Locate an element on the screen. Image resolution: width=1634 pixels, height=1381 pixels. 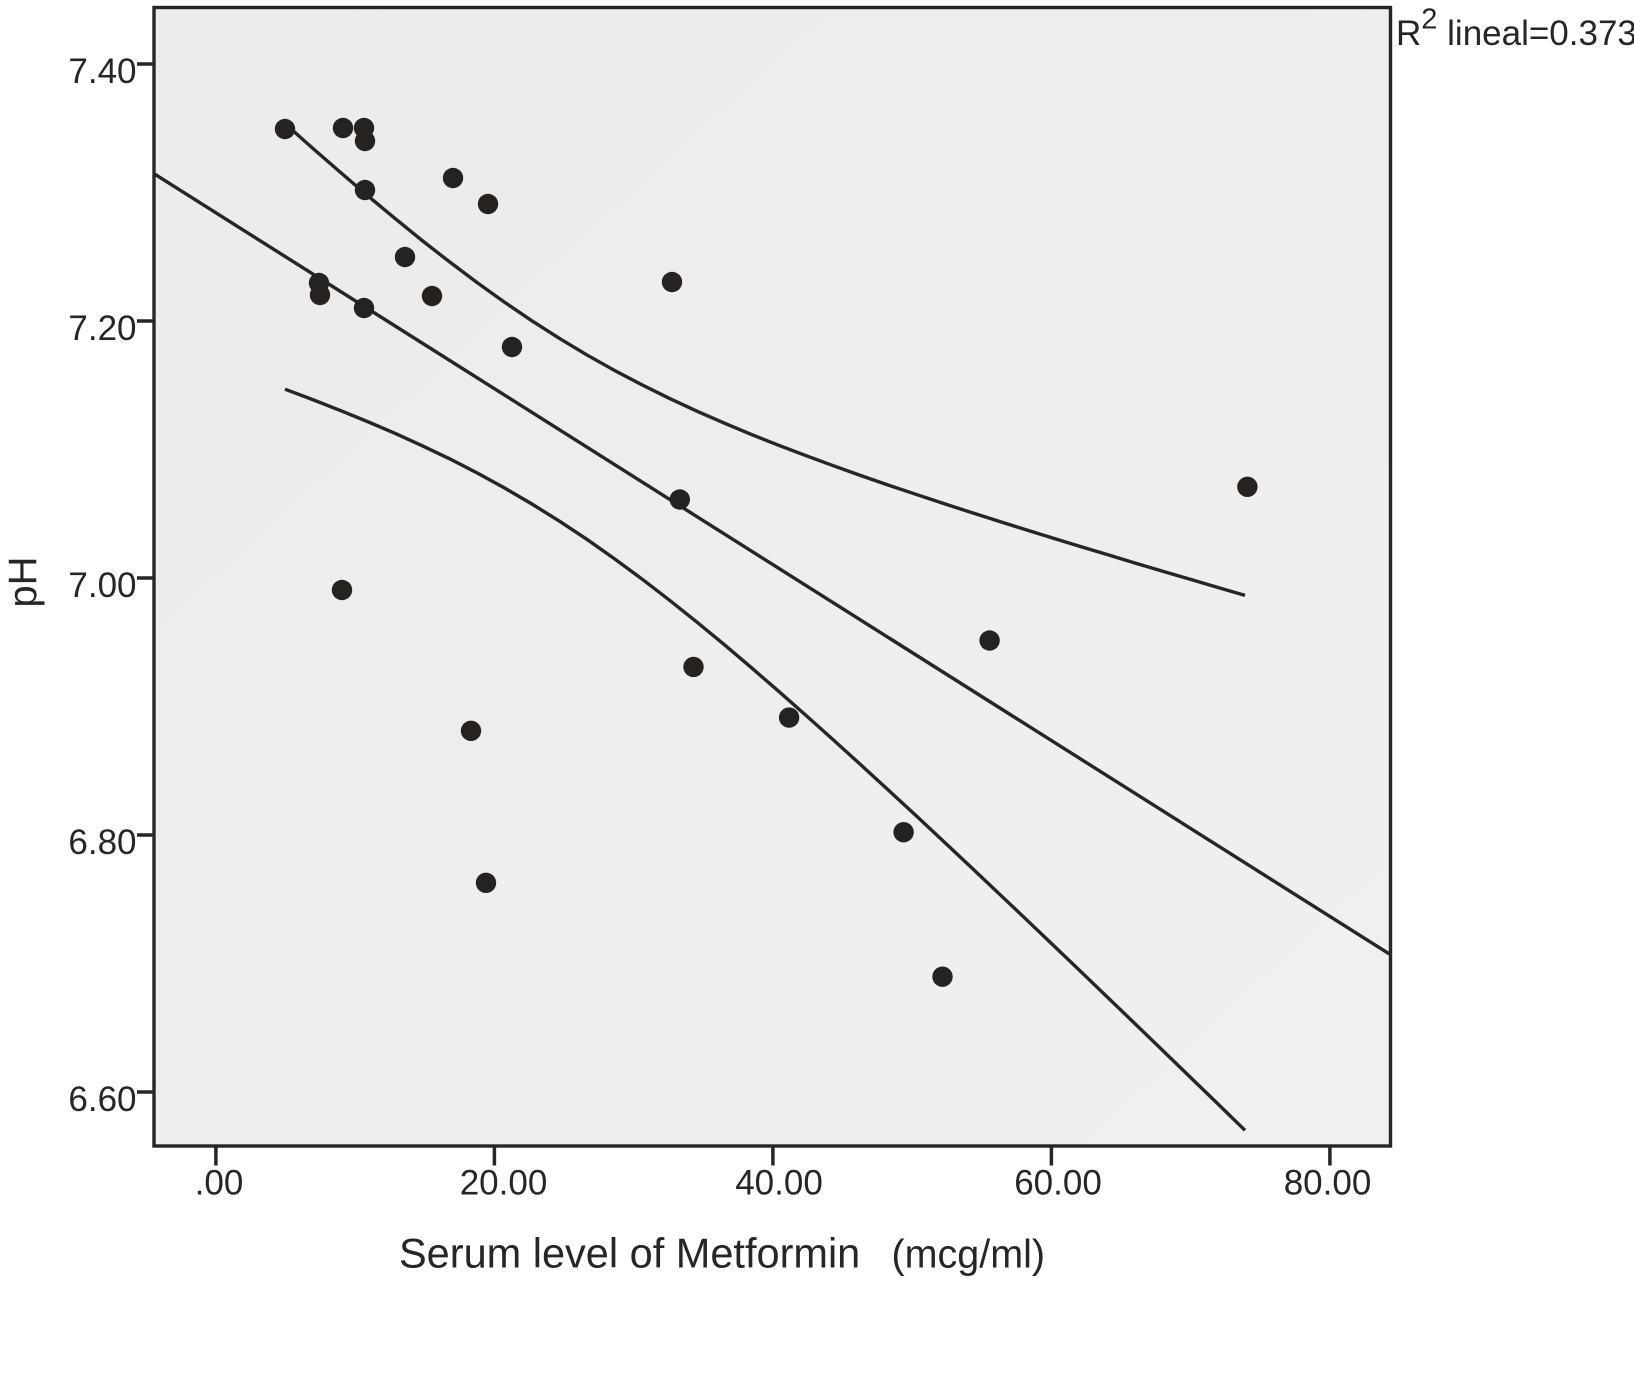
svg-text: pH is located at coordinates (23, 581).